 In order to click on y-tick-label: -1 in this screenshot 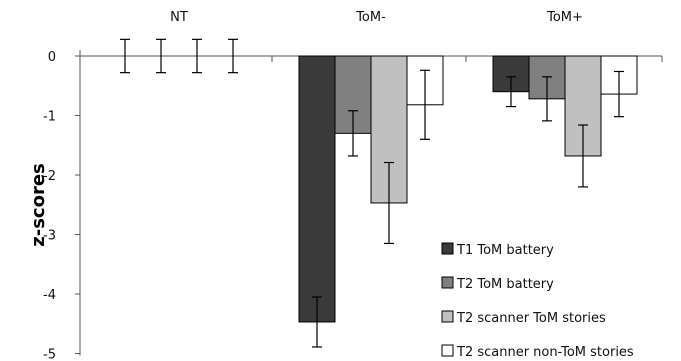, I will do `click(49, 117)`.